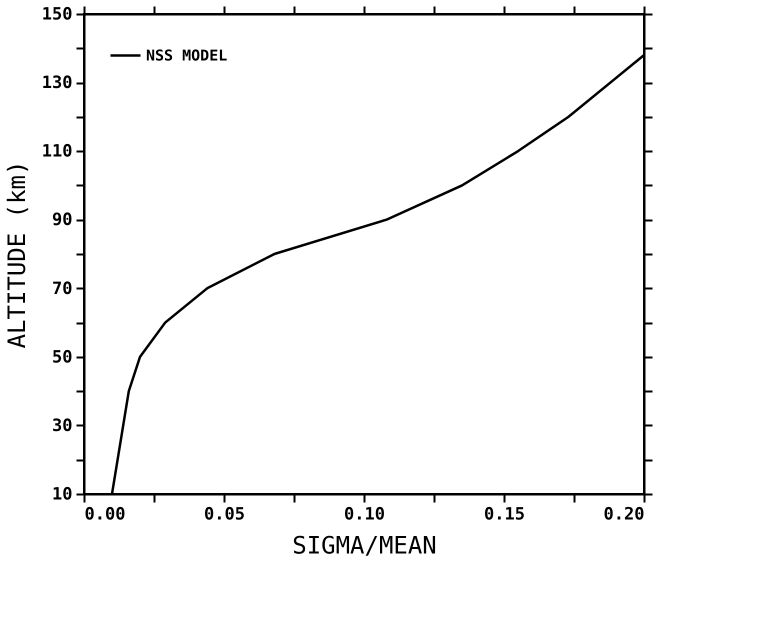 The height and width of the screenshot is (632, 782). What do you see at coordinates (62, 357) in the screenshot?
I see `y-tick-label: 50` at bounding box center [62, 357].